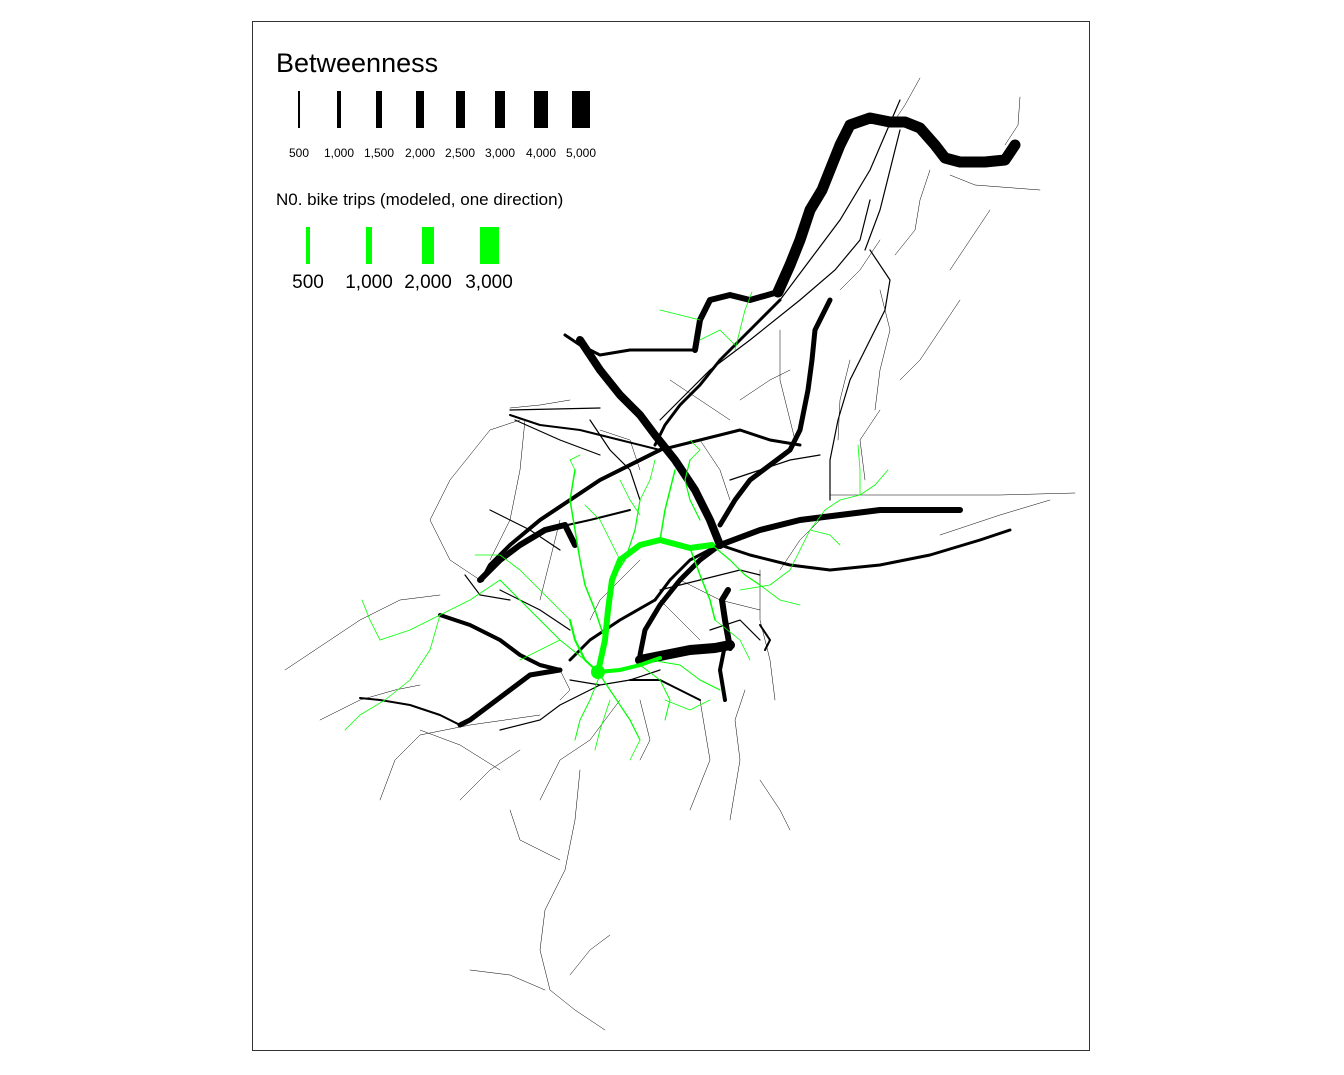  What do you see at coordinates (460, 153) in the screenshot?
I see `legend-betweenness-label: 2,500` at bounding box center [460, 153].